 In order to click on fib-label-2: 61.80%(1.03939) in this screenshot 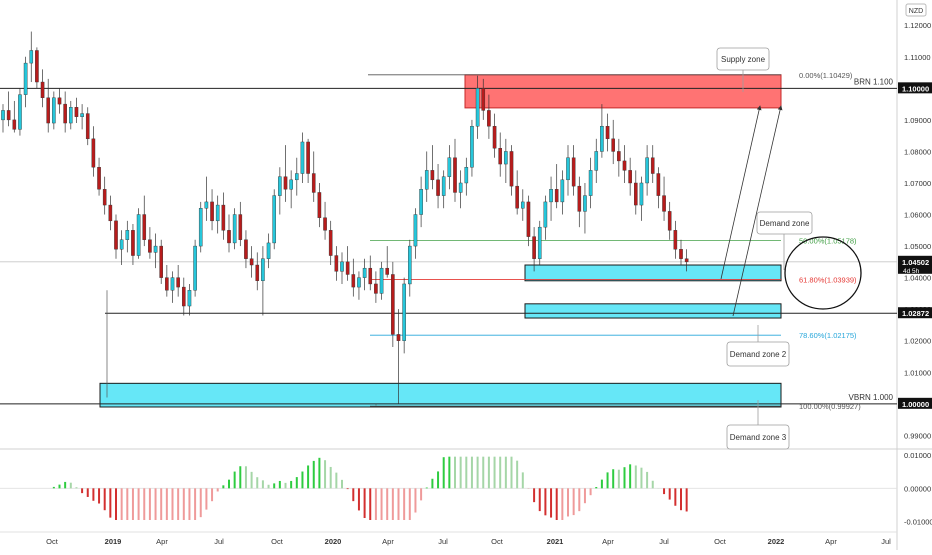, I will do `click(828, 280)`.